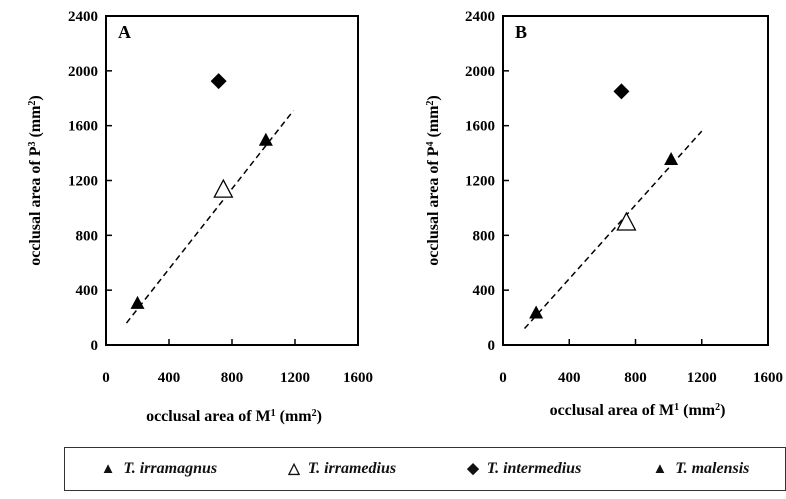 The image size is (786, 499). Describe the element at coordinates (36, 180) in the screenshot. I see `y-axis-title: occlusal area of P3 (mm2)` at that location.